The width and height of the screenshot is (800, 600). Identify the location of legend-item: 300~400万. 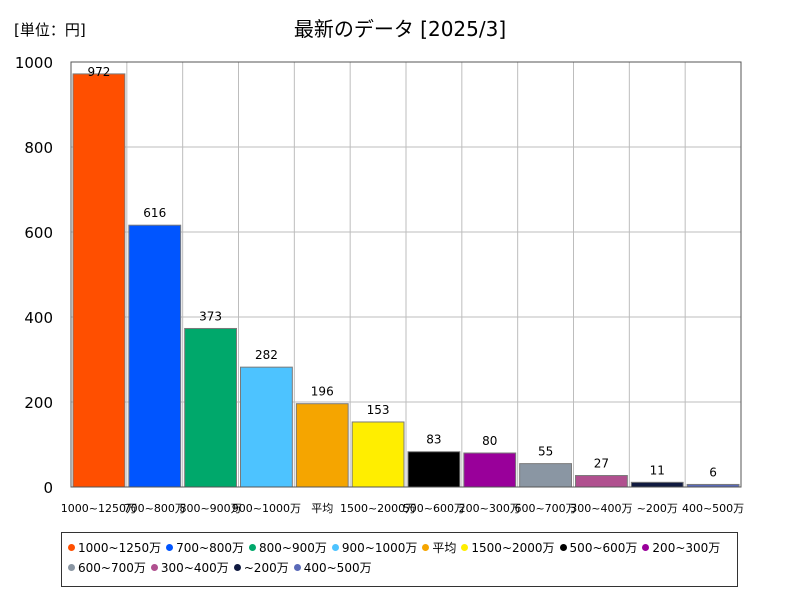
(189, 568).